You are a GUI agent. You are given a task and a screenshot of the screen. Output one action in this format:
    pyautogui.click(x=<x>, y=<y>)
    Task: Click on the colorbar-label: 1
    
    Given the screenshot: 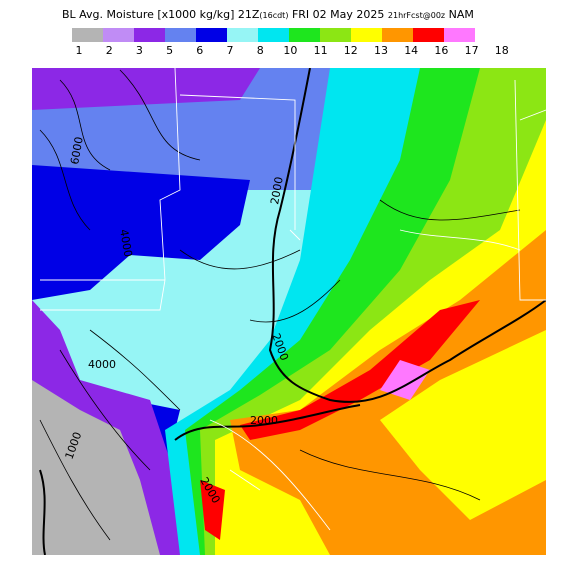 What is the action you would take?
    pyautogui.click(x=79, y=50)
    